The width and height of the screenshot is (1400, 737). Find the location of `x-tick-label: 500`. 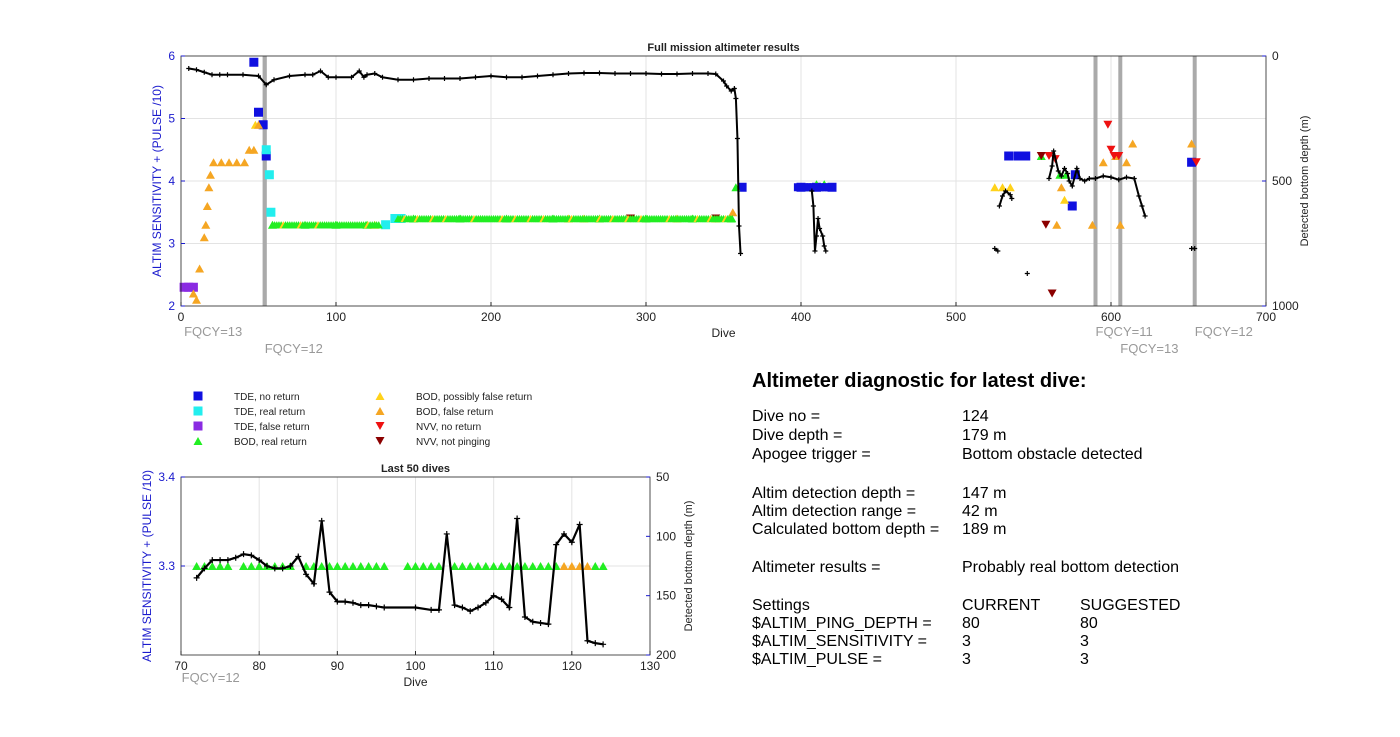

x-tick-label: 500 is located at coordinates (956, 317).